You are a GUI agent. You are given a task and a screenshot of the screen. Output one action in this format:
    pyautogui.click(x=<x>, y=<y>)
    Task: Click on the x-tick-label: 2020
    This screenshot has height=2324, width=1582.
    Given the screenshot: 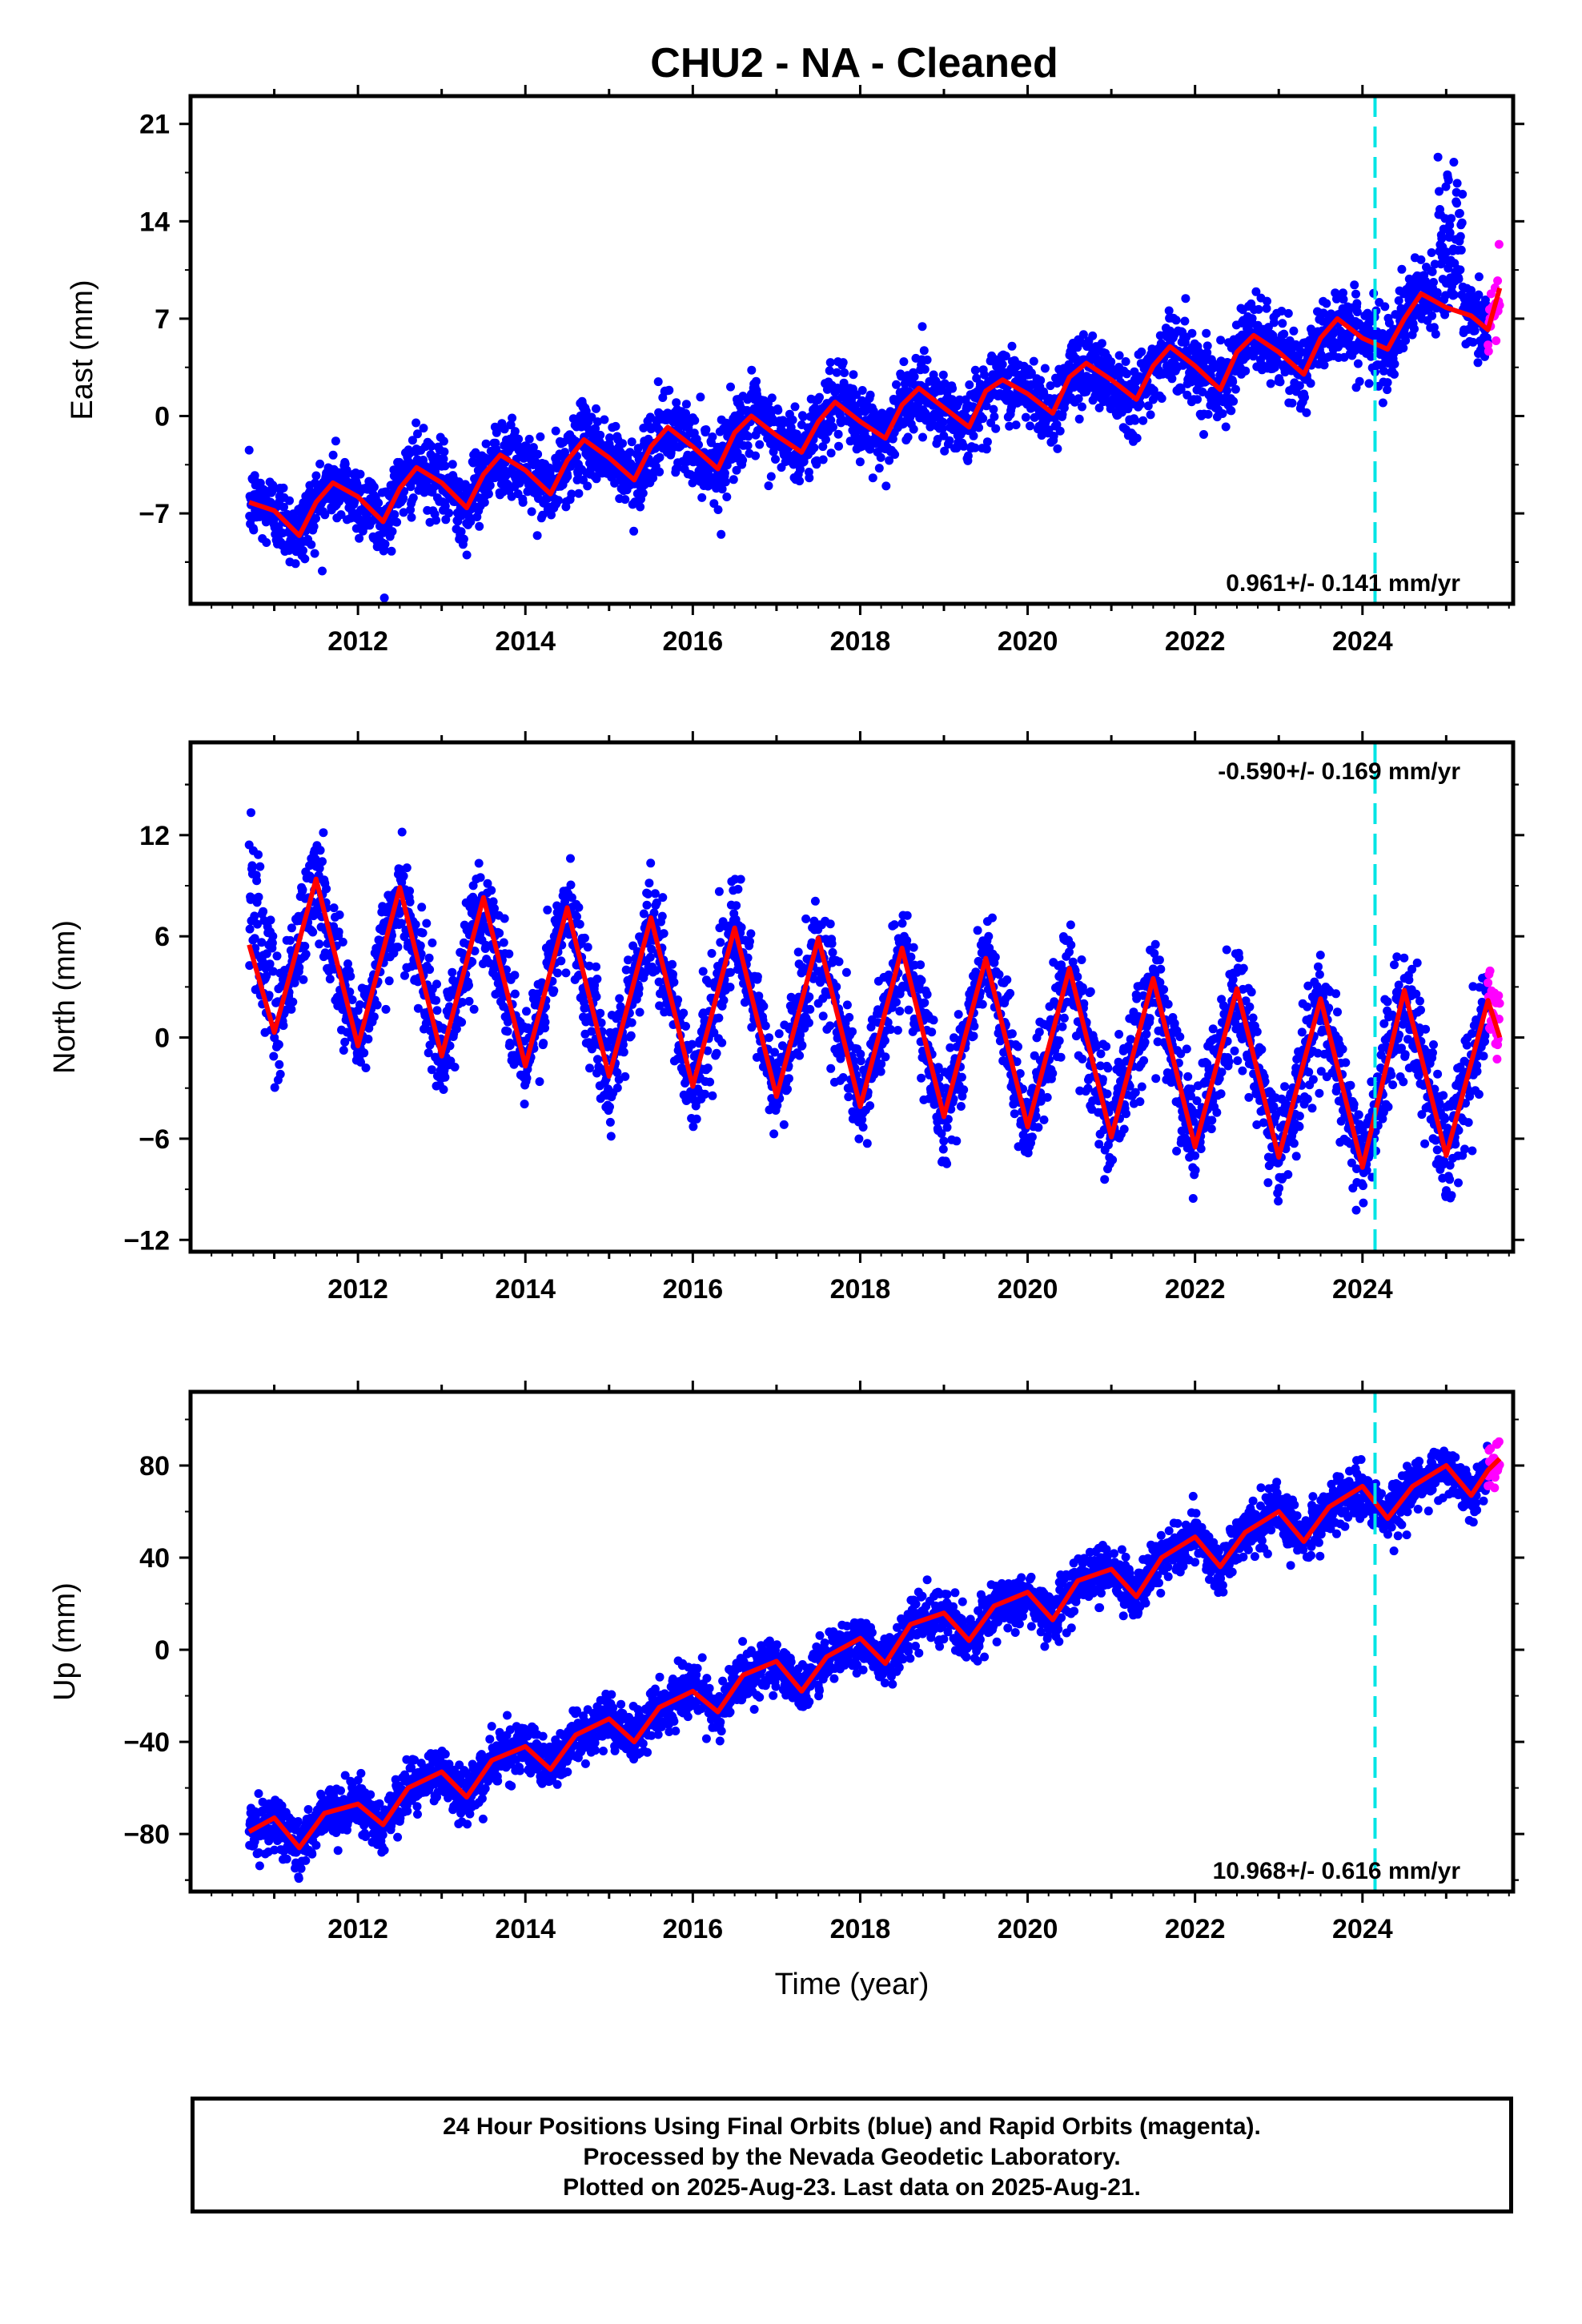 What is the action you would take?
    pyautogui.click(x=1028, y=641)
    